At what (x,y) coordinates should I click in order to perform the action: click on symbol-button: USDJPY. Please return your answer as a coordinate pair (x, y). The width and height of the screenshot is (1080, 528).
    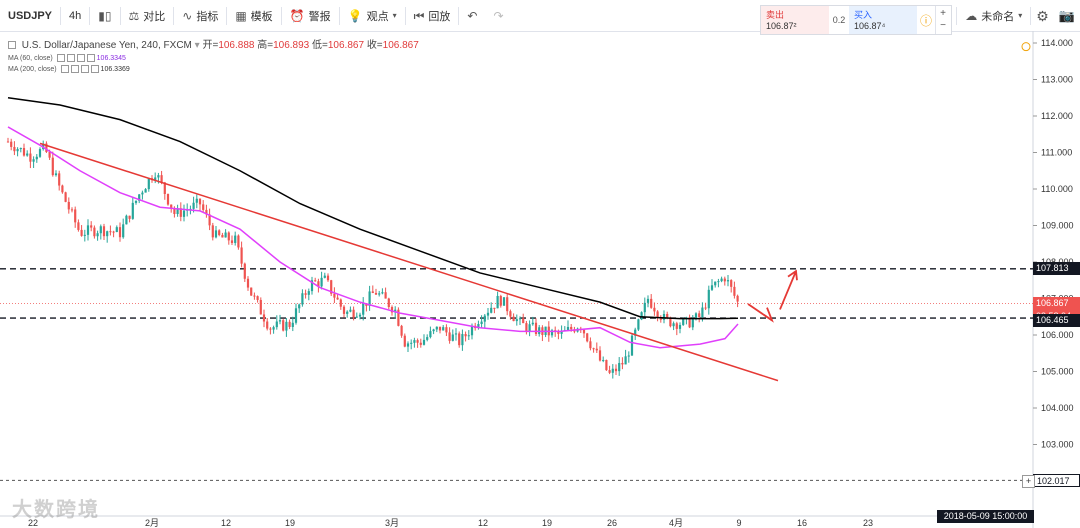
    Looking at the image, I should click on (30, 15).